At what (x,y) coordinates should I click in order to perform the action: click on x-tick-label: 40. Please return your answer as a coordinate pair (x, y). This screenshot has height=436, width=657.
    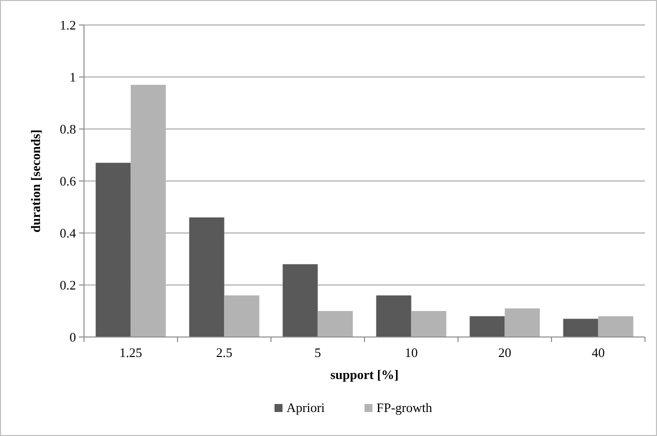
    Looking at the image, I should click on (598, 352).